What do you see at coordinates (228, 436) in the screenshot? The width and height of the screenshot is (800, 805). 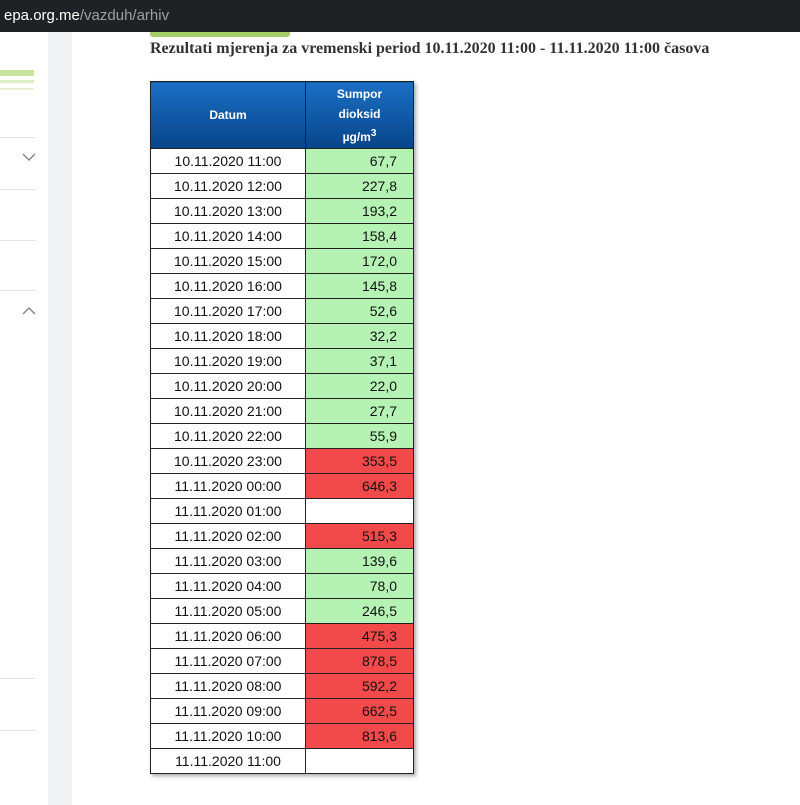 I see `datum-cell: 10.11.2020 22:00` at bounding box center [228, 436].